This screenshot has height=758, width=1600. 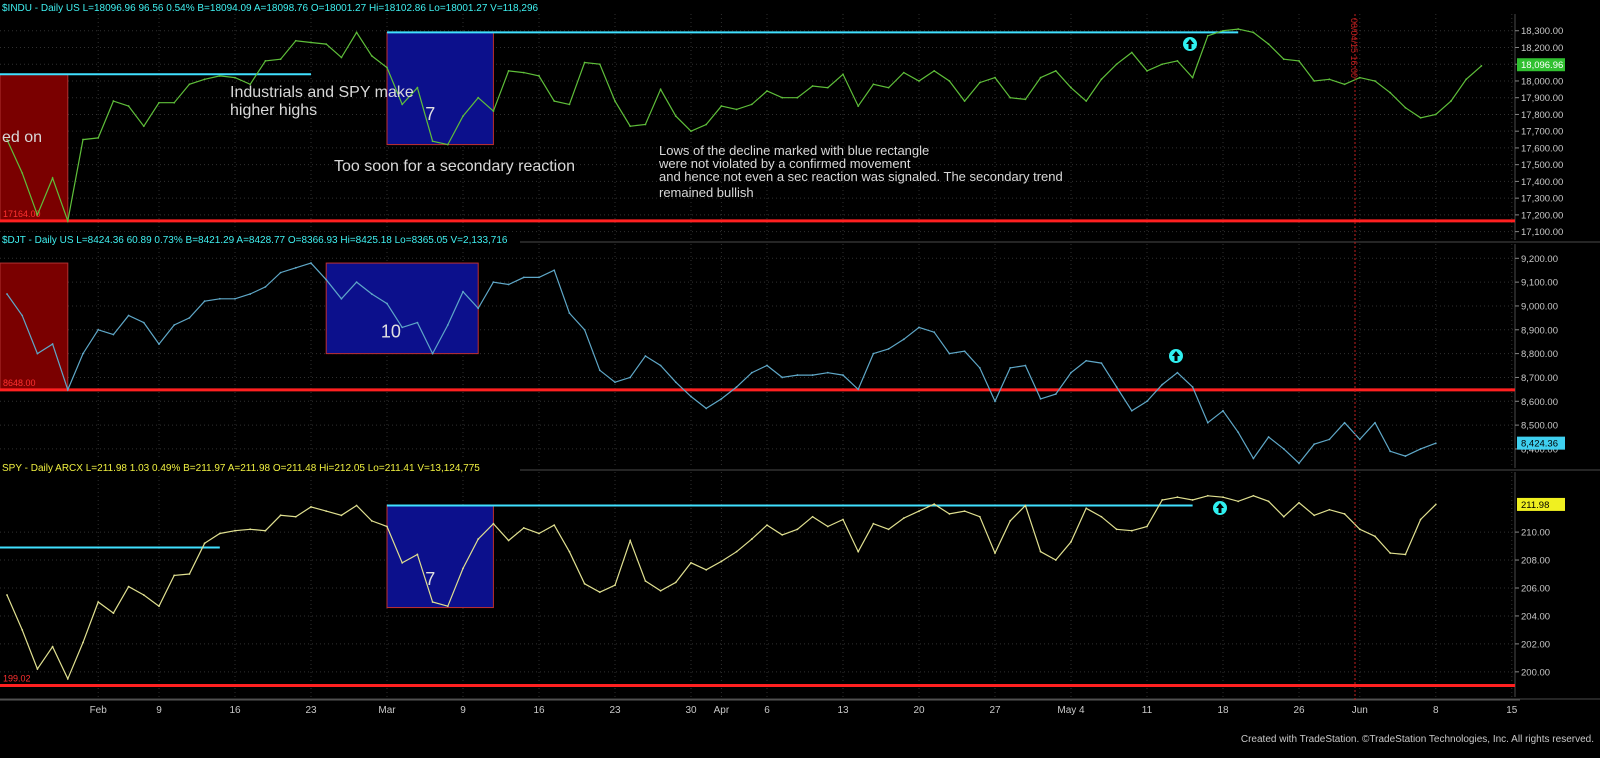 What do you see at coordinates (1542, 182) in the screenshot?
I see `y-tick-label: 17,400.00` at bounding box center [1542, 182].